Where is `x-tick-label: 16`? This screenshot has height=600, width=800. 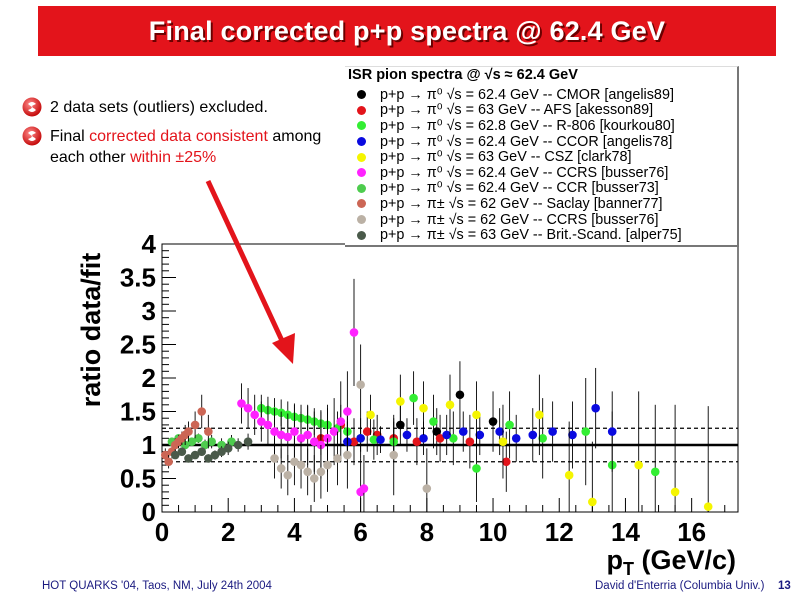
x-tick-label: 16 is located at coordinates (691, 532).